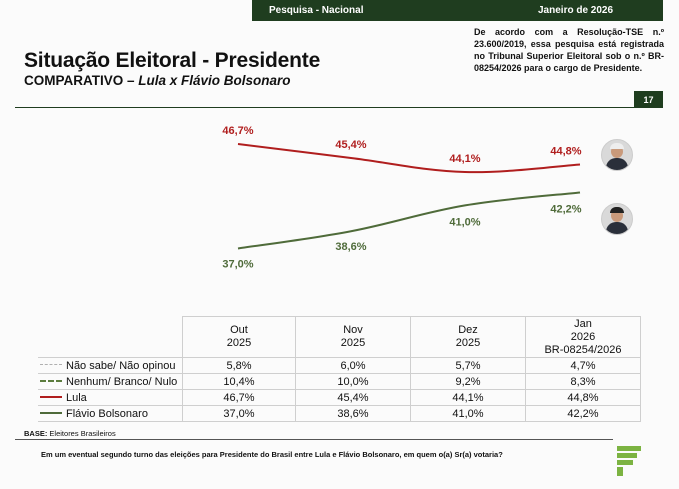 Image resolution: width=679 pixels, height=489 pixels. Describe the element at coordinates (339, 413) in the screenshot. I see `table-row: Flávio Bolsonaro 37,0% 38,6% 41,0% 42,2%` at that location.